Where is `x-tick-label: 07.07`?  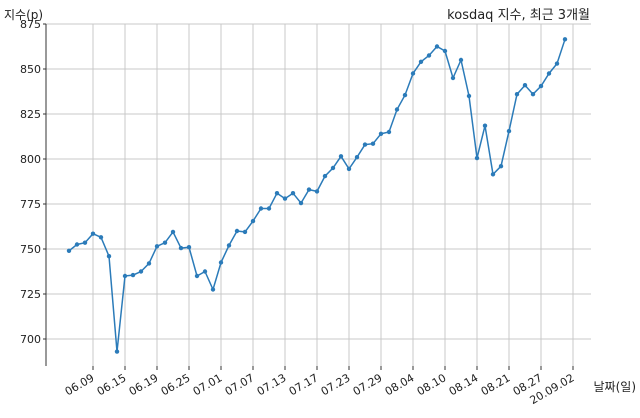
x-tick-label: 07.07 is located at coordinates (240, 384).